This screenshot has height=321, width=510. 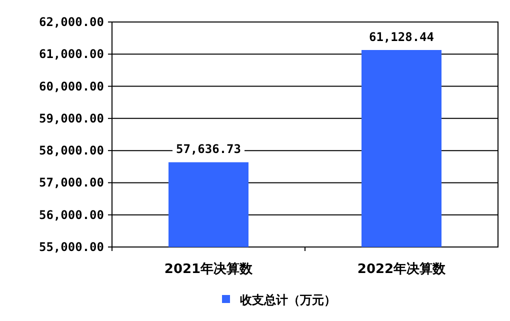 What do you see at coordinates (71, 247) in the screenshot?
I see `y-tick-label: 55,000.00` at bounding box center [71, 247].